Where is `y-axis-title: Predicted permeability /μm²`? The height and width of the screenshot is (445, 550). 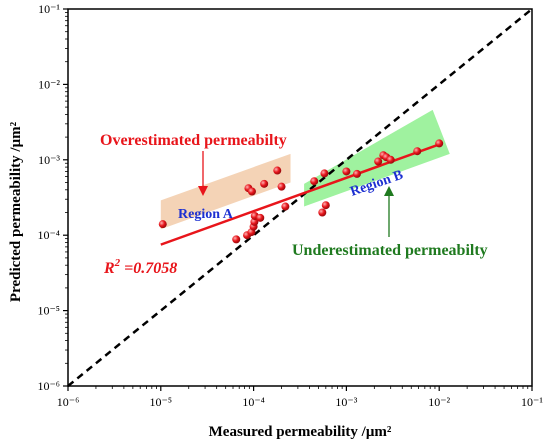 y-axis-title: Predicted permeability /μm² is located at coordinates (16, 211).